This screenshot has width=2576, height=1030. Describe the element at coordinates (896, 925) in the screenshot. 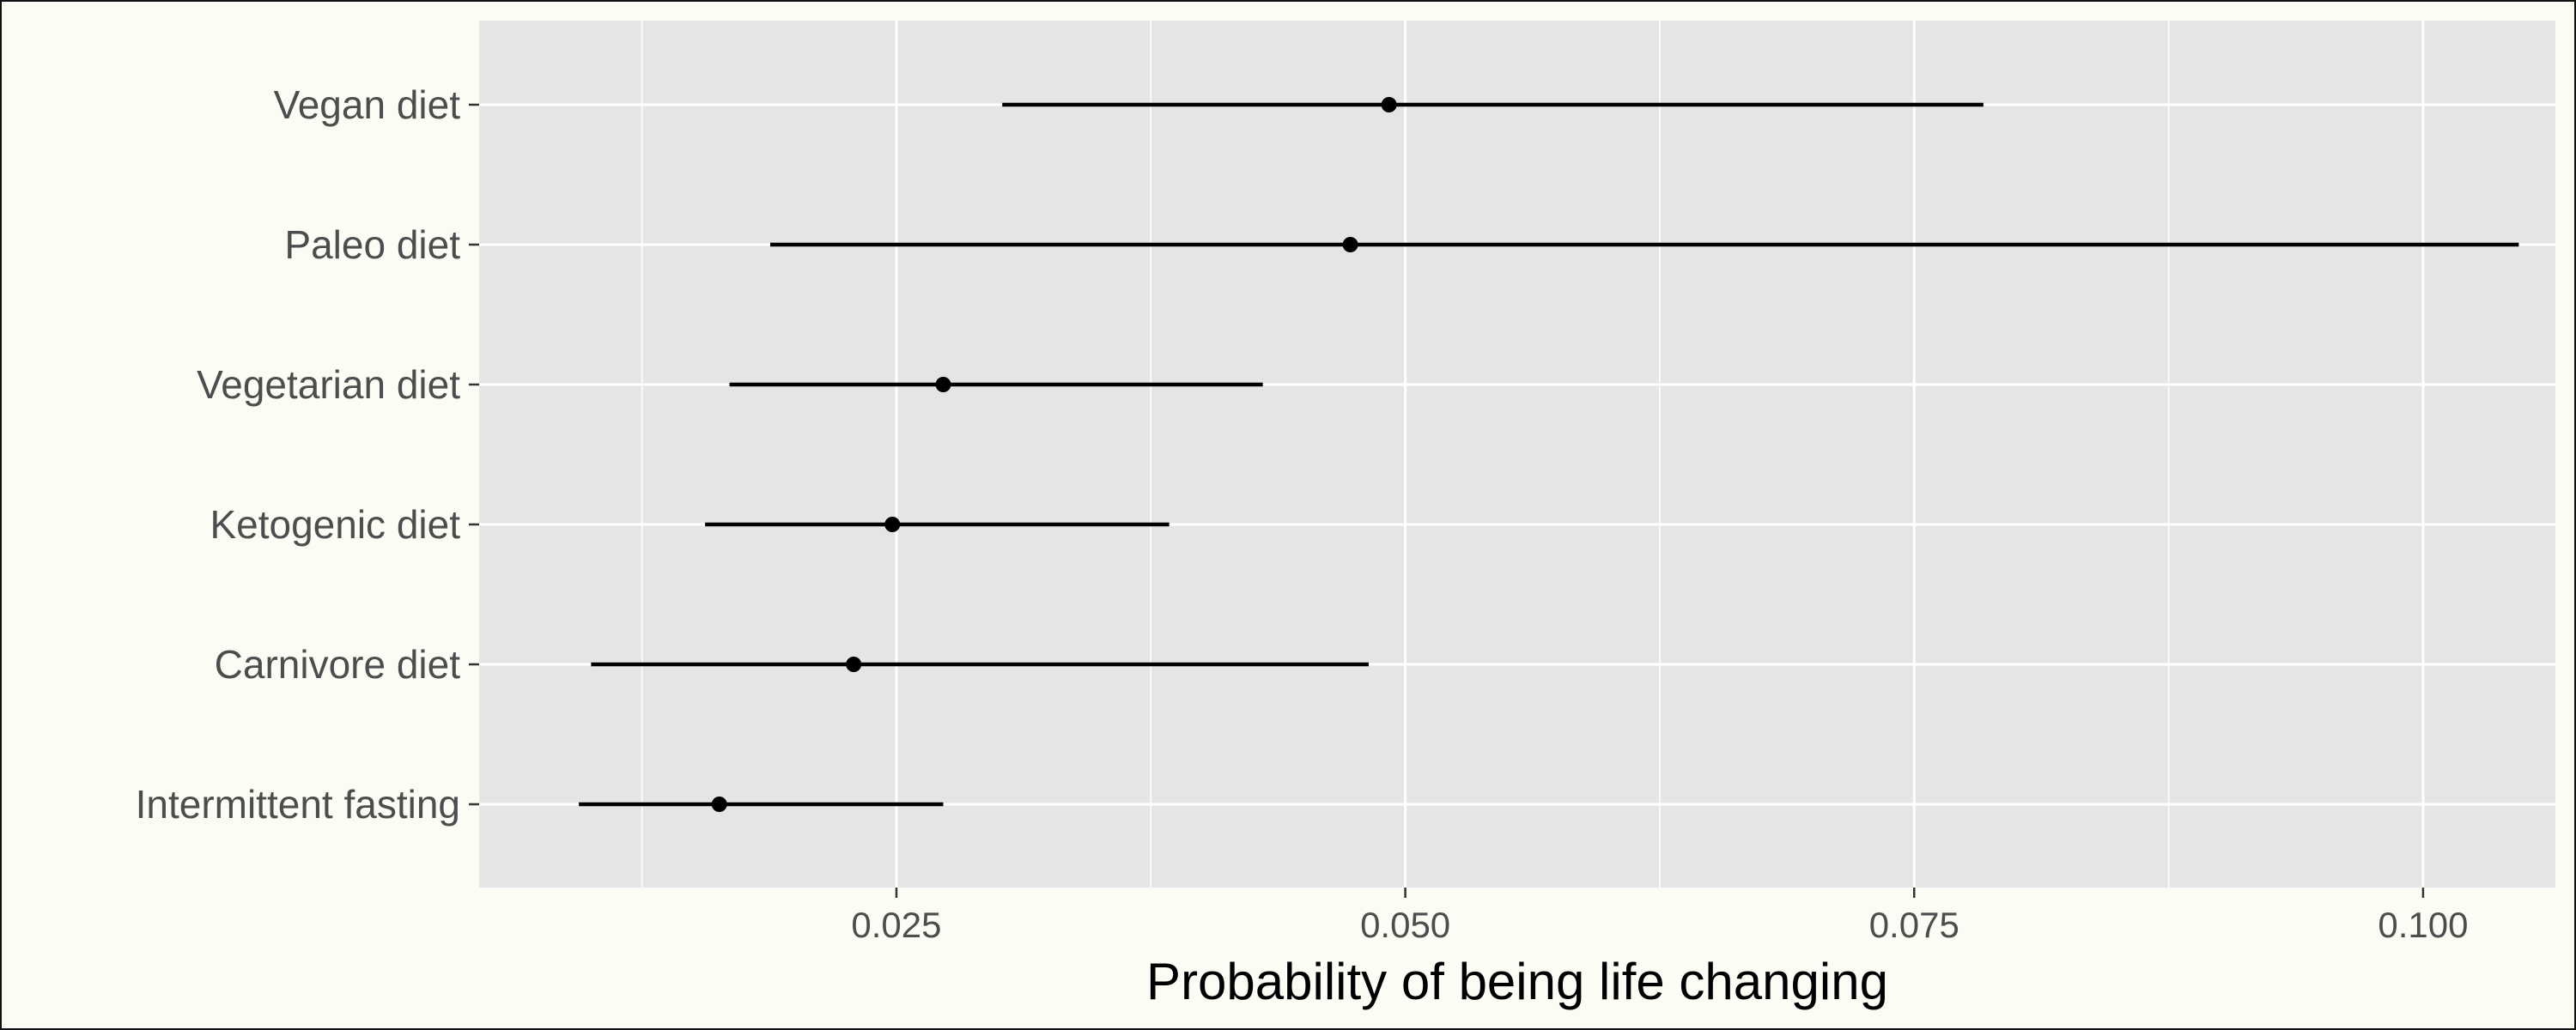

I see `x-tick-label: 0.025` at that location.